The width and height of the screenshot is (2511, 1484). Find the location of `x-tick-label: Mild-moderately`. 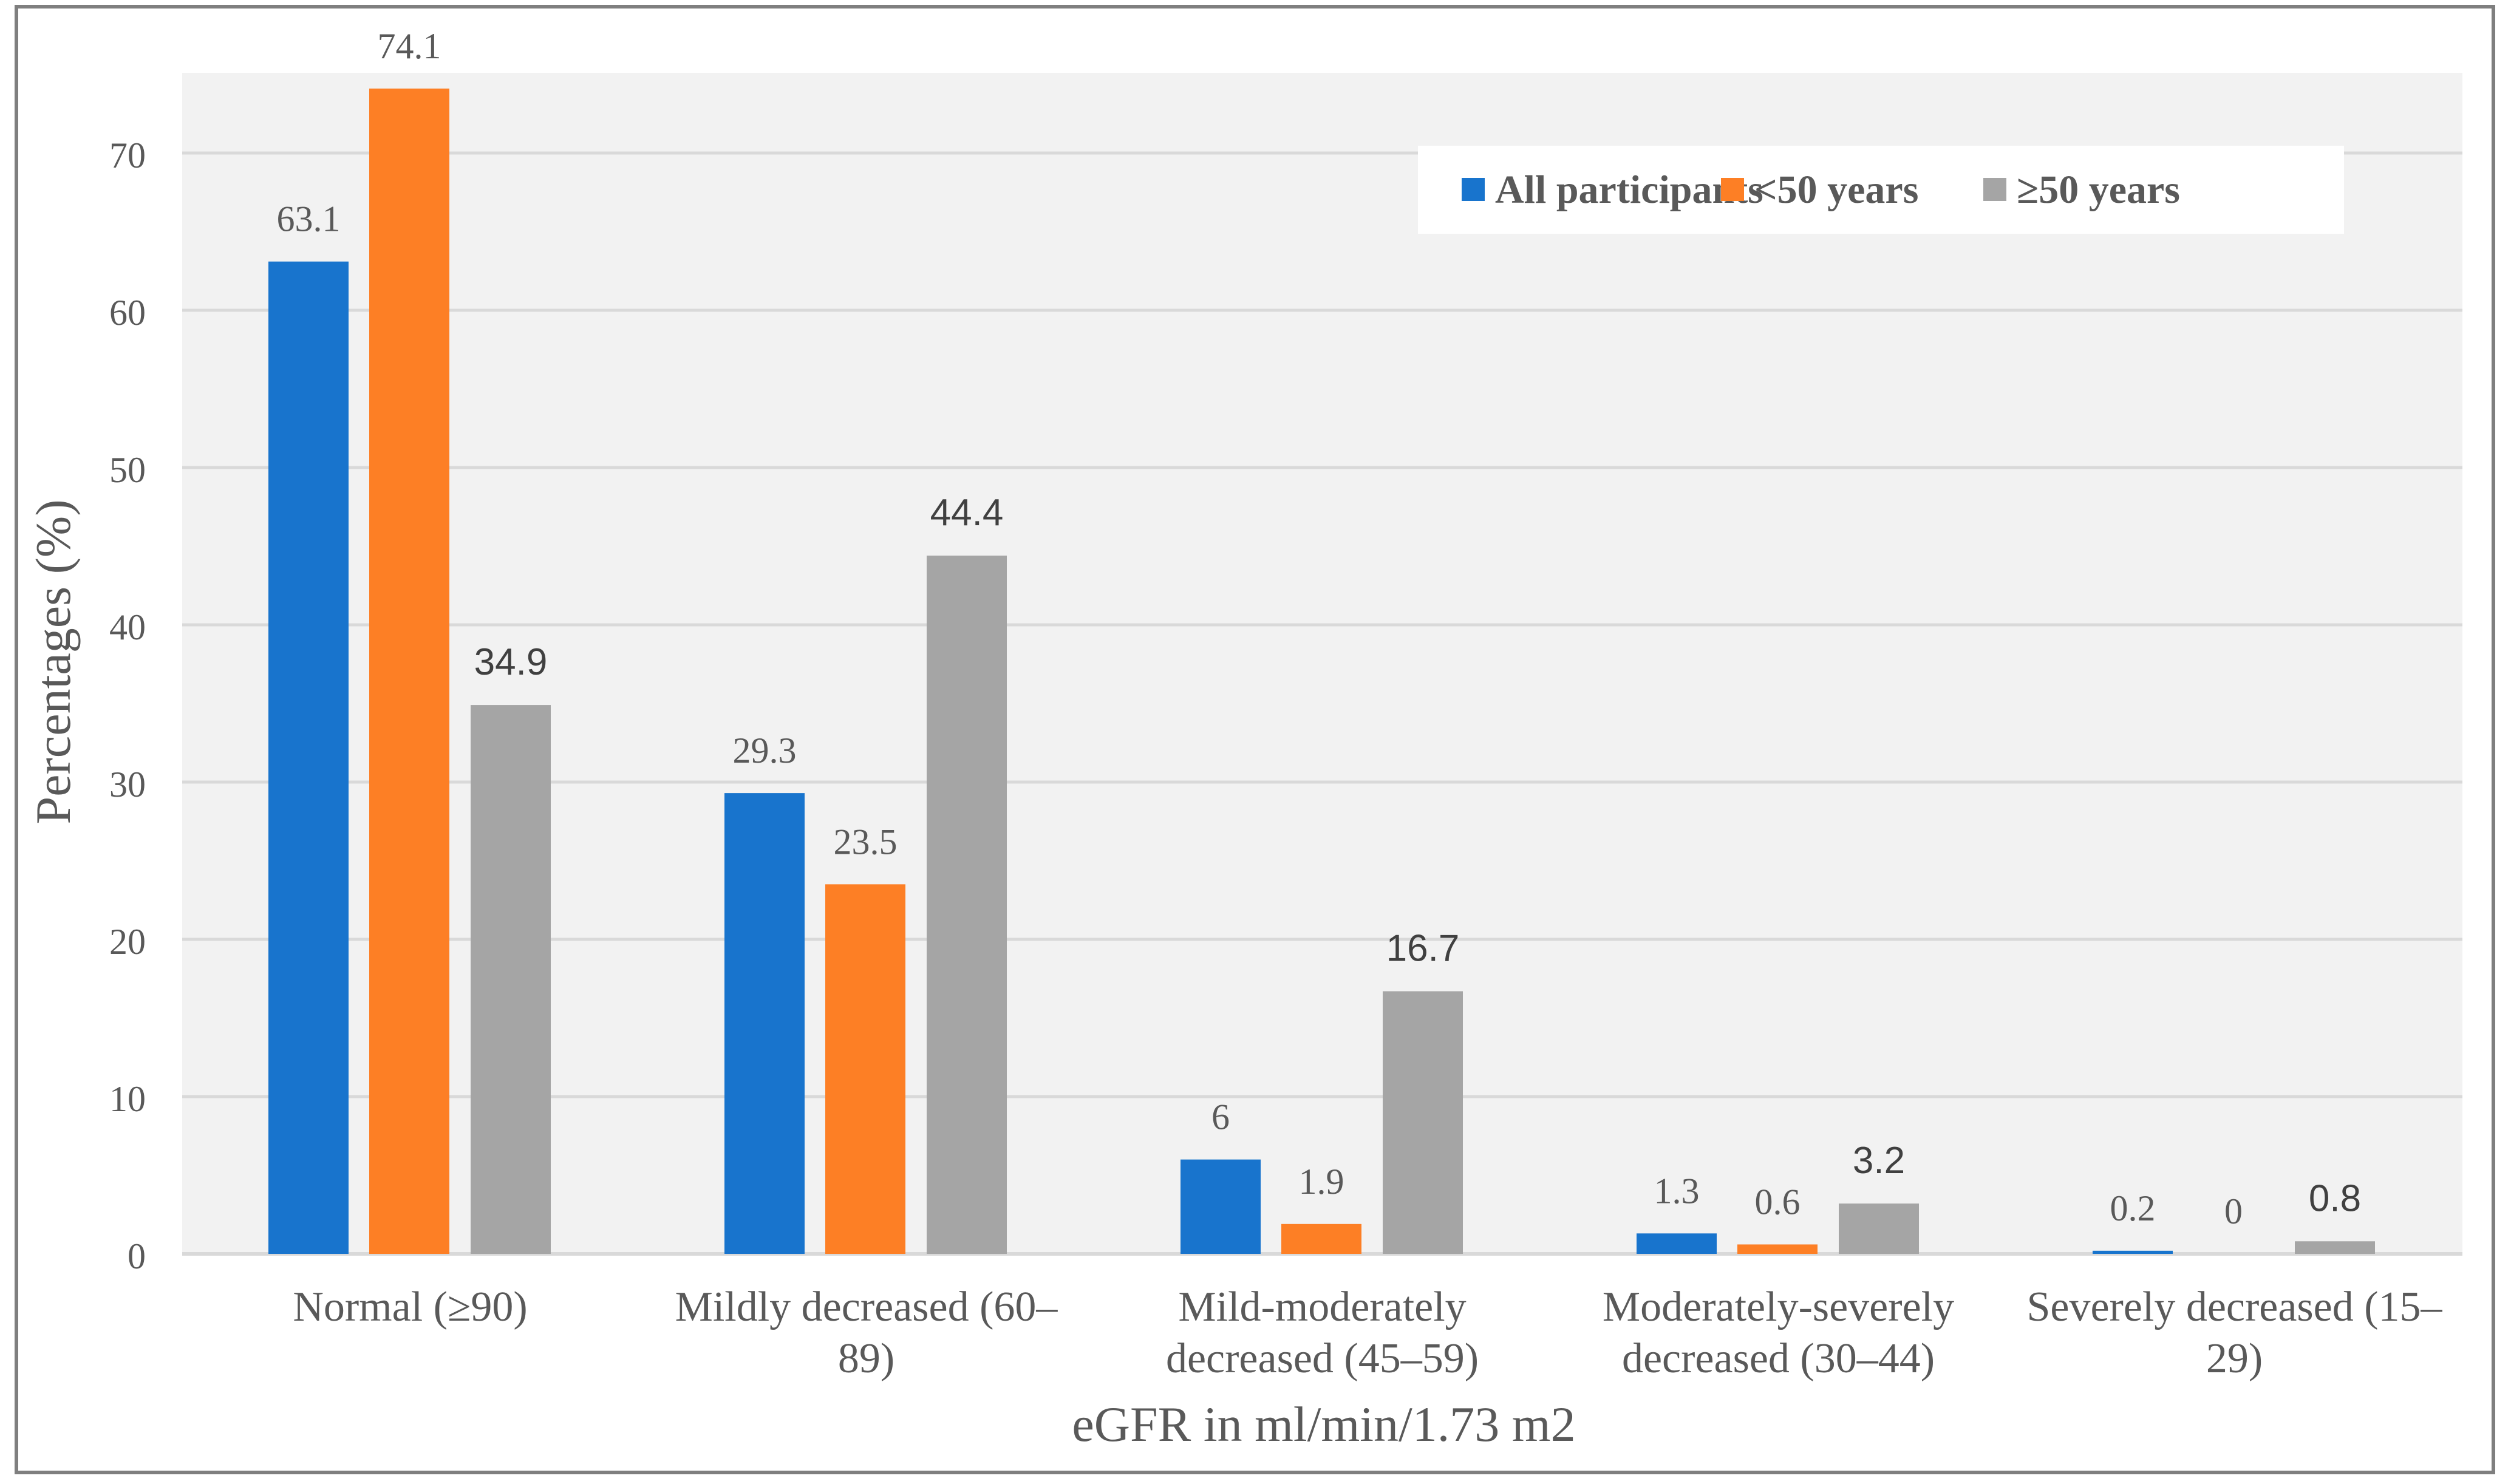

x-tick-label: Mild-moderately is located at coordinates (1322, 1307).